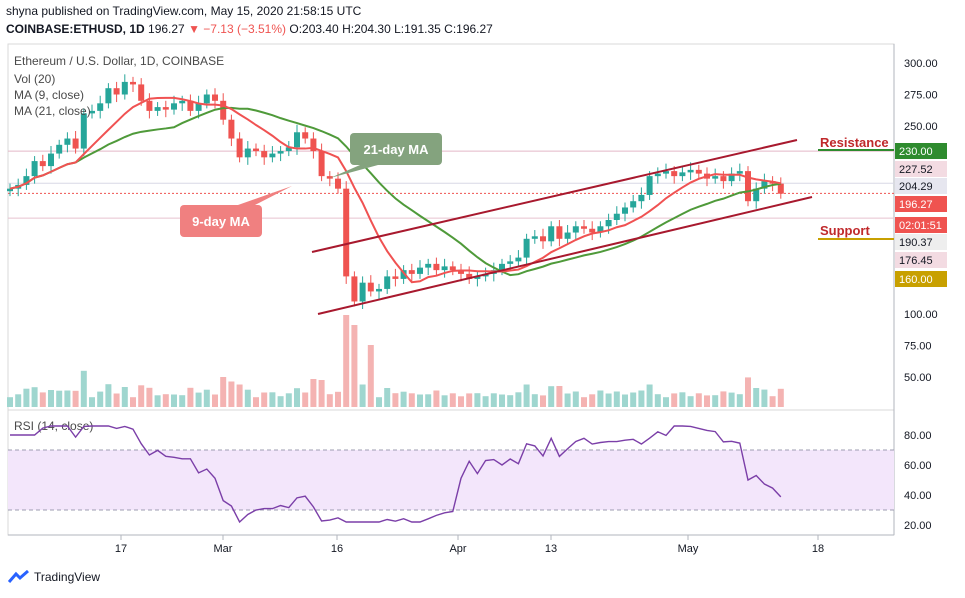 The height and width of the screenshot is (598, 965). Describe the element at coordinates (451, 480) in the screenshot. I see `rsi-band` at that location.